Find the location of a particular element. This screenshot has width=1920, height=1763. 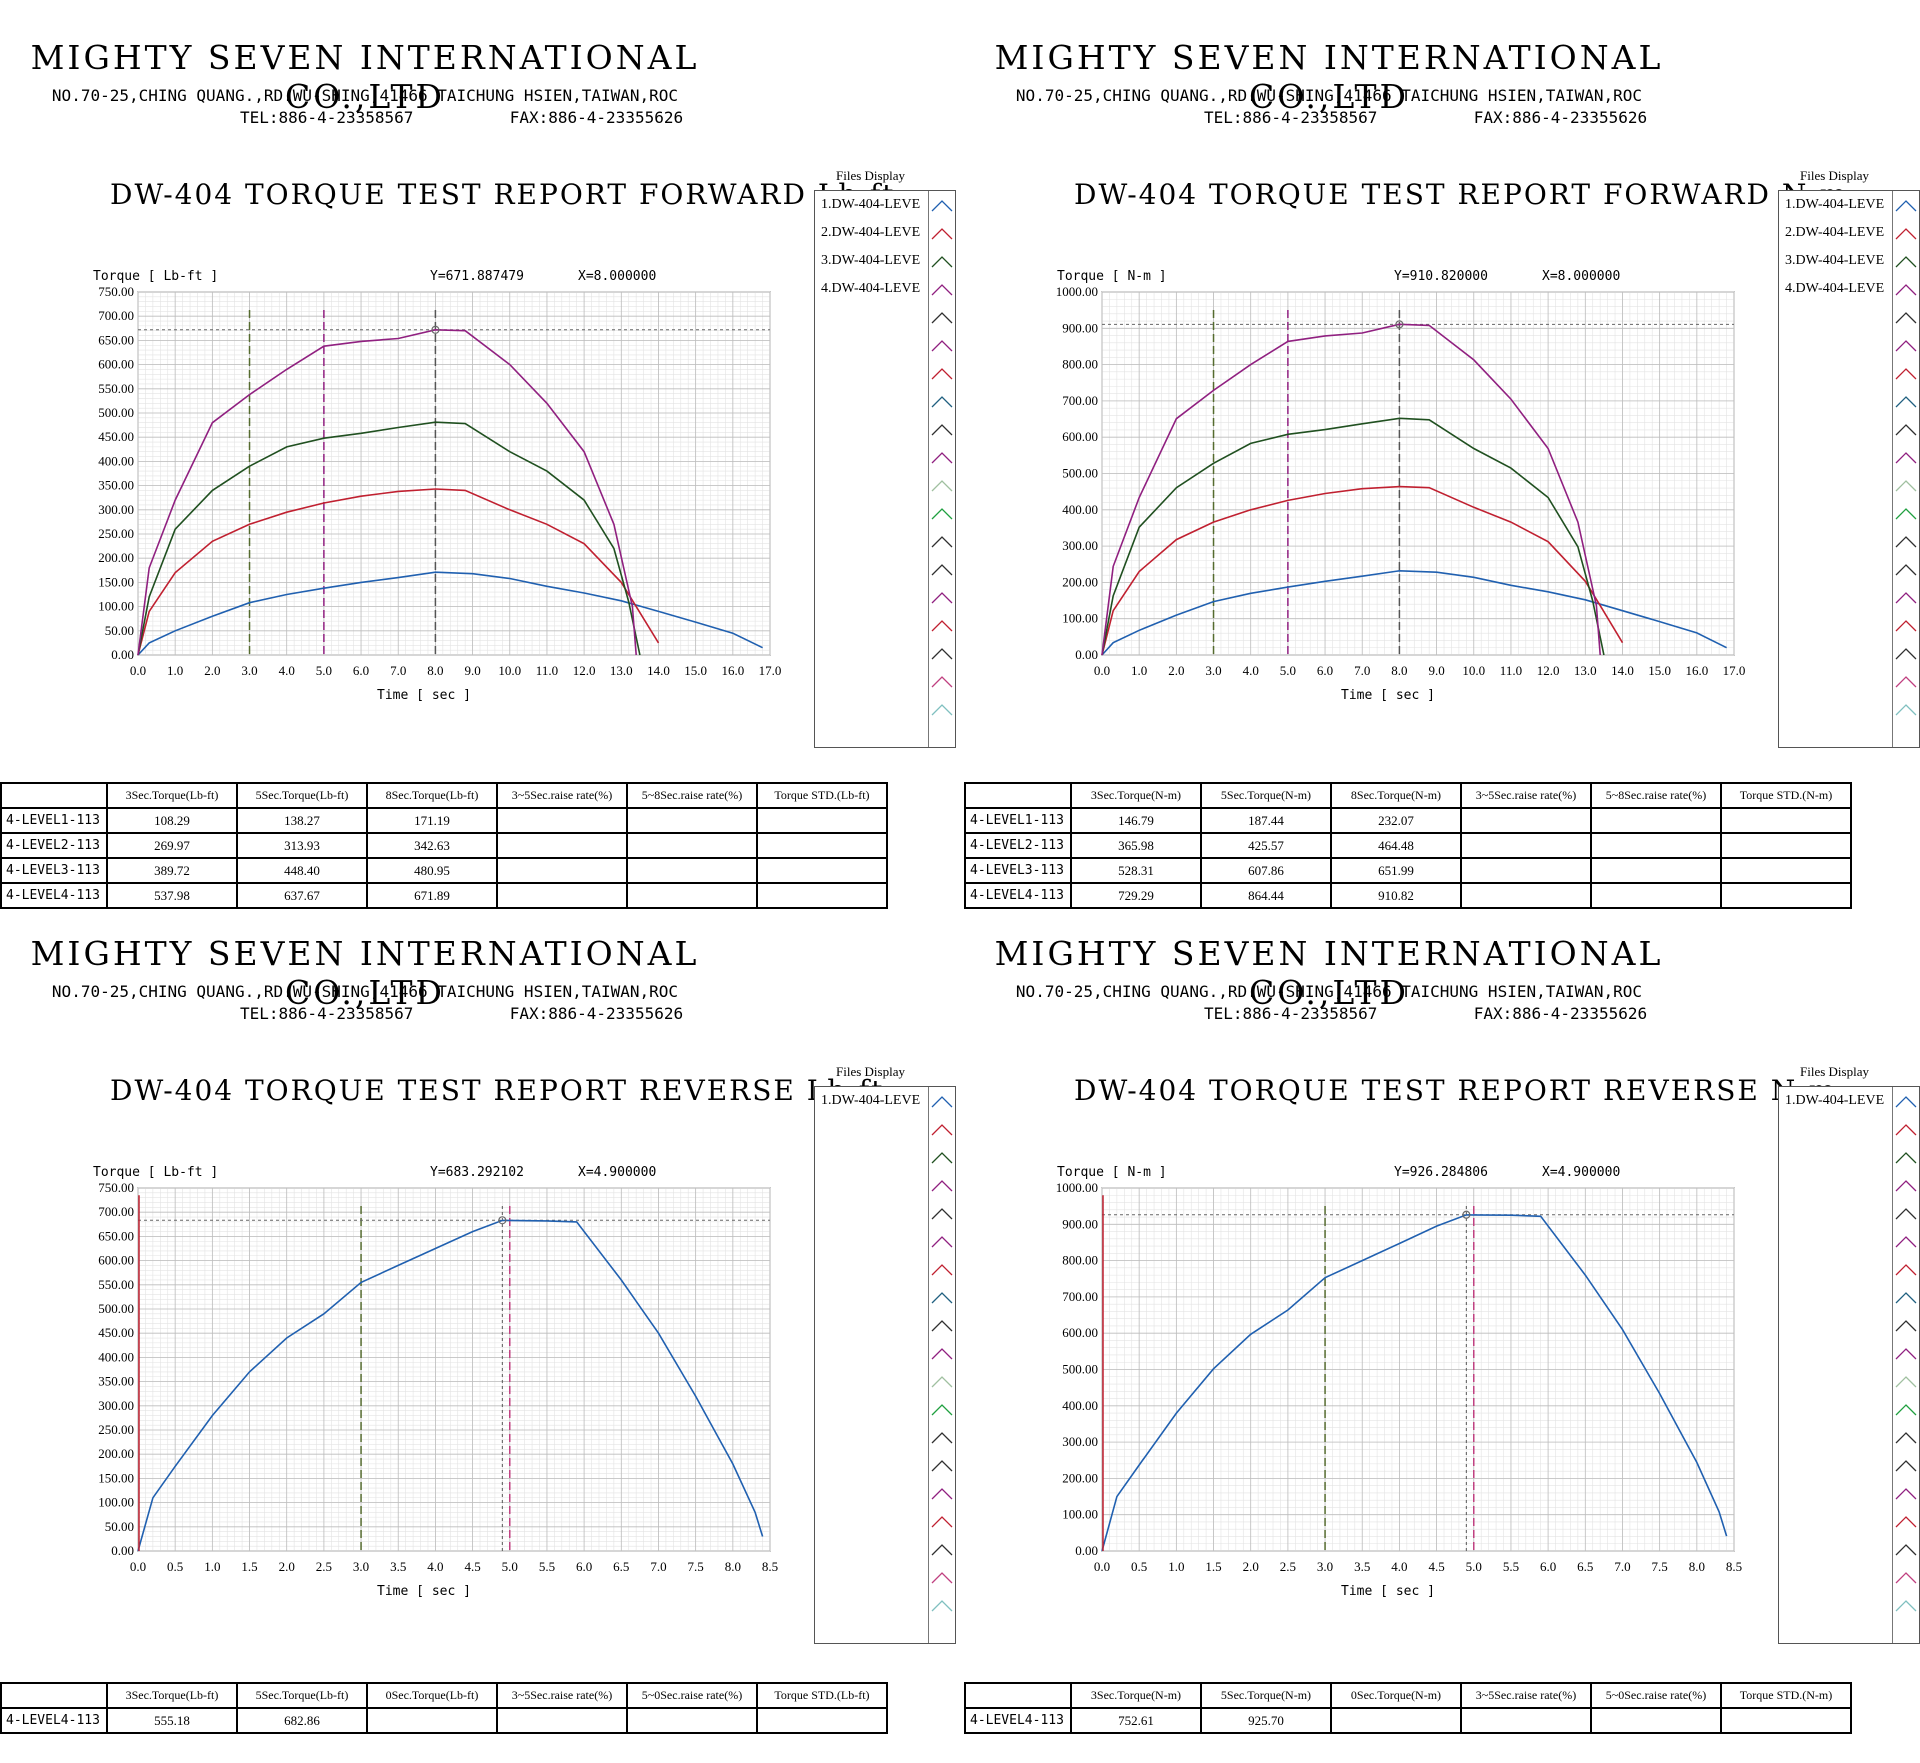

table-cell: 729.29 is located at coordinates (1136, 895).